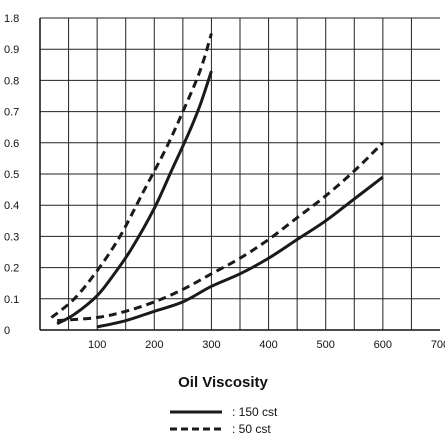  I want to click on y-tick-label: 0.9, so click(11, 50).